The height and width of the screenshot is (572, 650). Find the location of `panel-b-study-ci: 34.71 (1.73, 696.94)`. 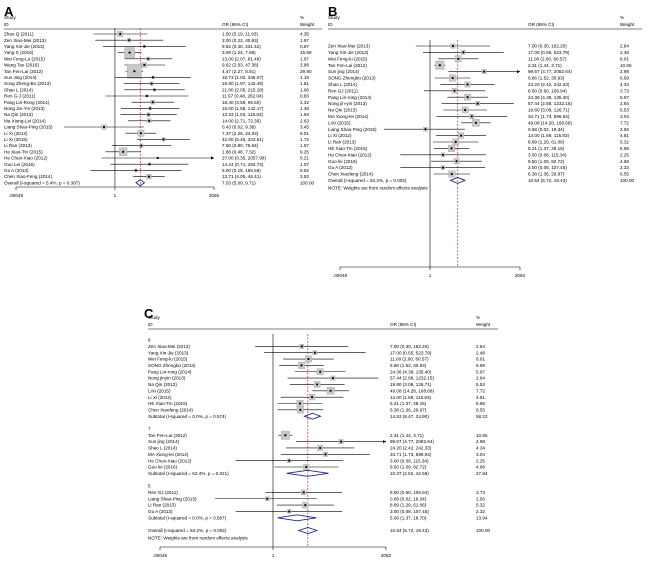

panel-b-study-ci: 34.71 (1.73, 696.94) is located at coordinates (549, 116).